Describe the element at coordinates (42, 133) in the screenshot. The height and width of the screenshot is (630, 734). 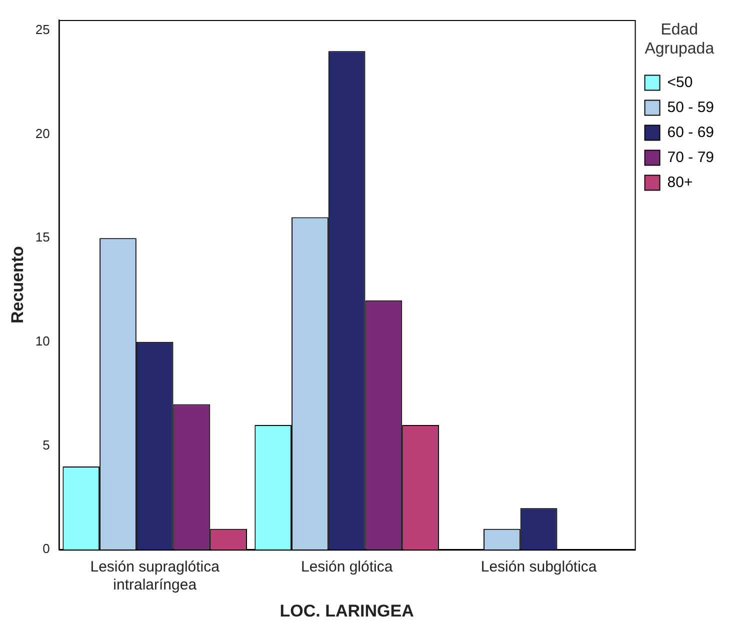
I see `y-tick-label: 20` at that location.